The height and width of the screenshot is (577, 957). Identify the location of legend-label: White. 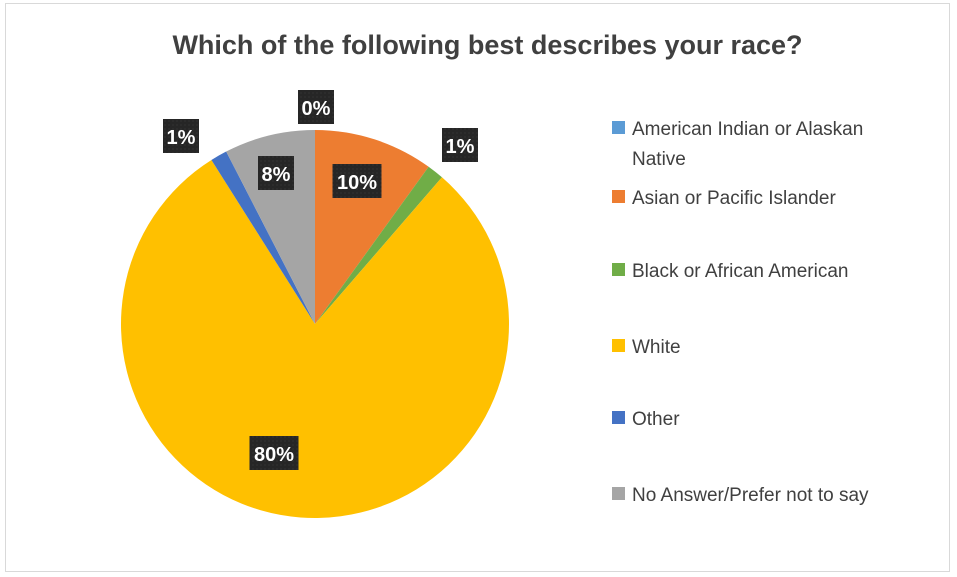
(656, 347).